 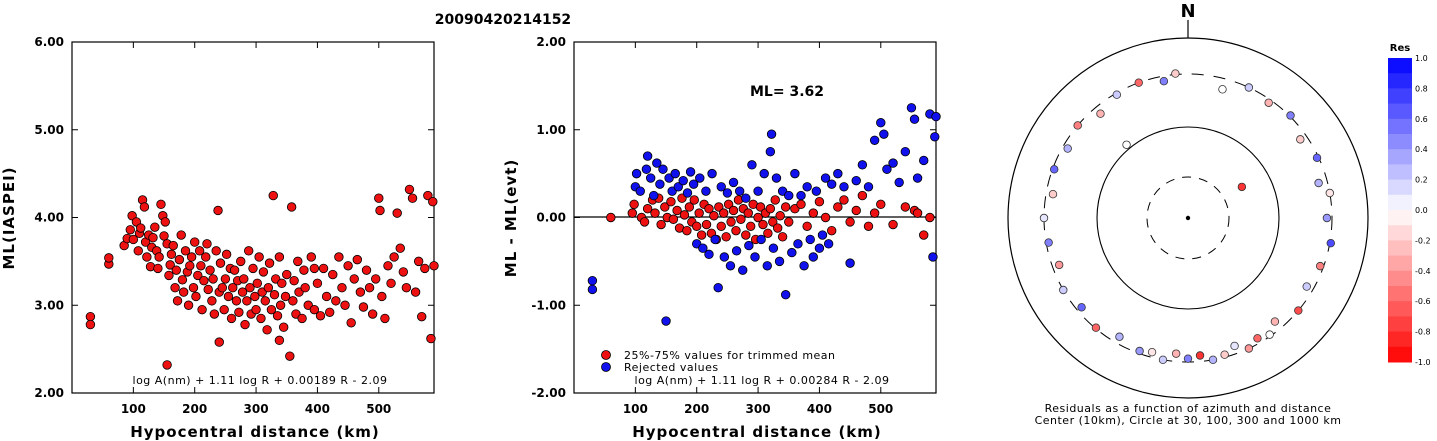 I want to click on data-points, so click(x=262, y=277).